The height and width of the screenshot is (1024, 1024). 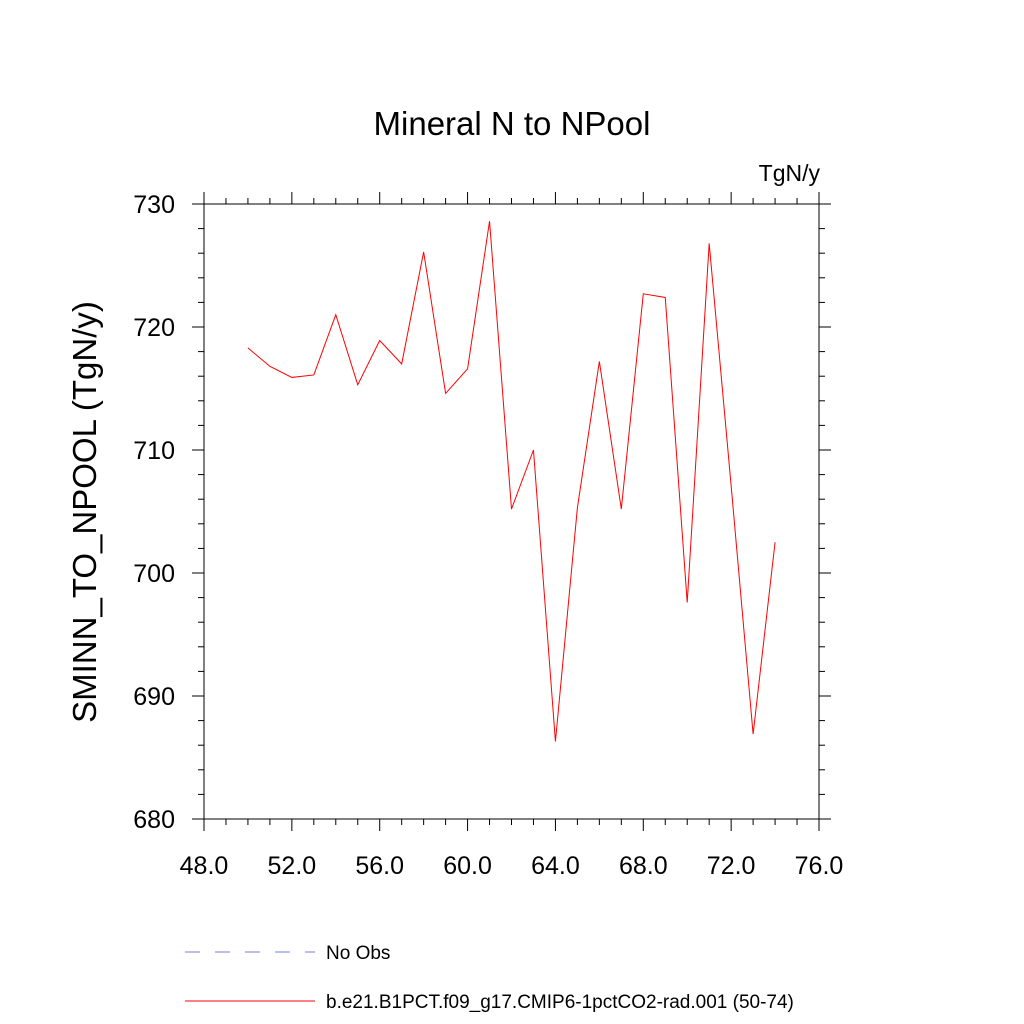 What do you see at coordinates (819, 866) in the screenshot?
I see `x-tick-label: 76.0` at bounding box center [819, 866].